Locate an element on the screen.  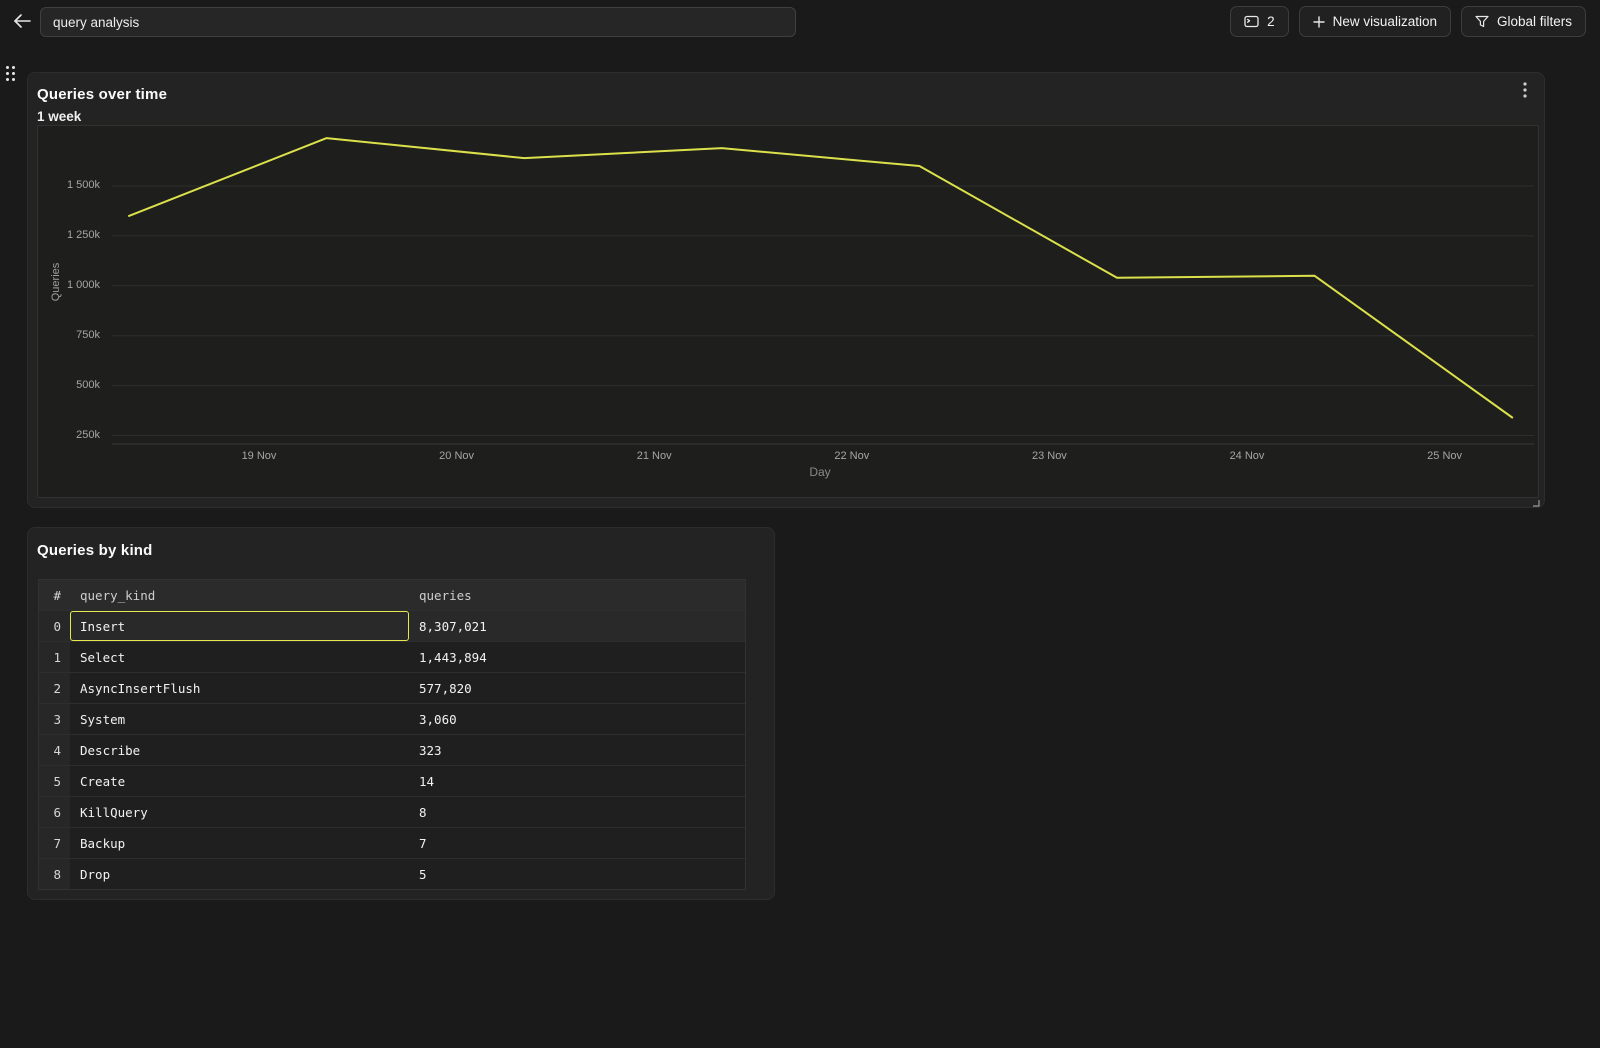
query-kind-cell: Create is located at coordinates (103, 781).